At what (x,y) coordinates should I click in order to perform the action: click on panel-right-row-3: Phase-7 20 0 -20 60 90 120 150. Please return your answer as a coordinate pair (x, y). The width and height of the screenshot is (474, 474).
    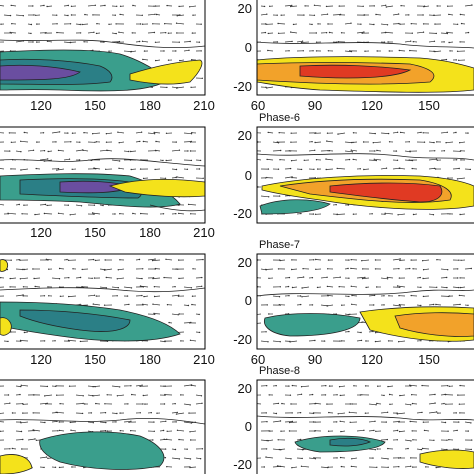
    Looking at the image, I should click on (353, 303).